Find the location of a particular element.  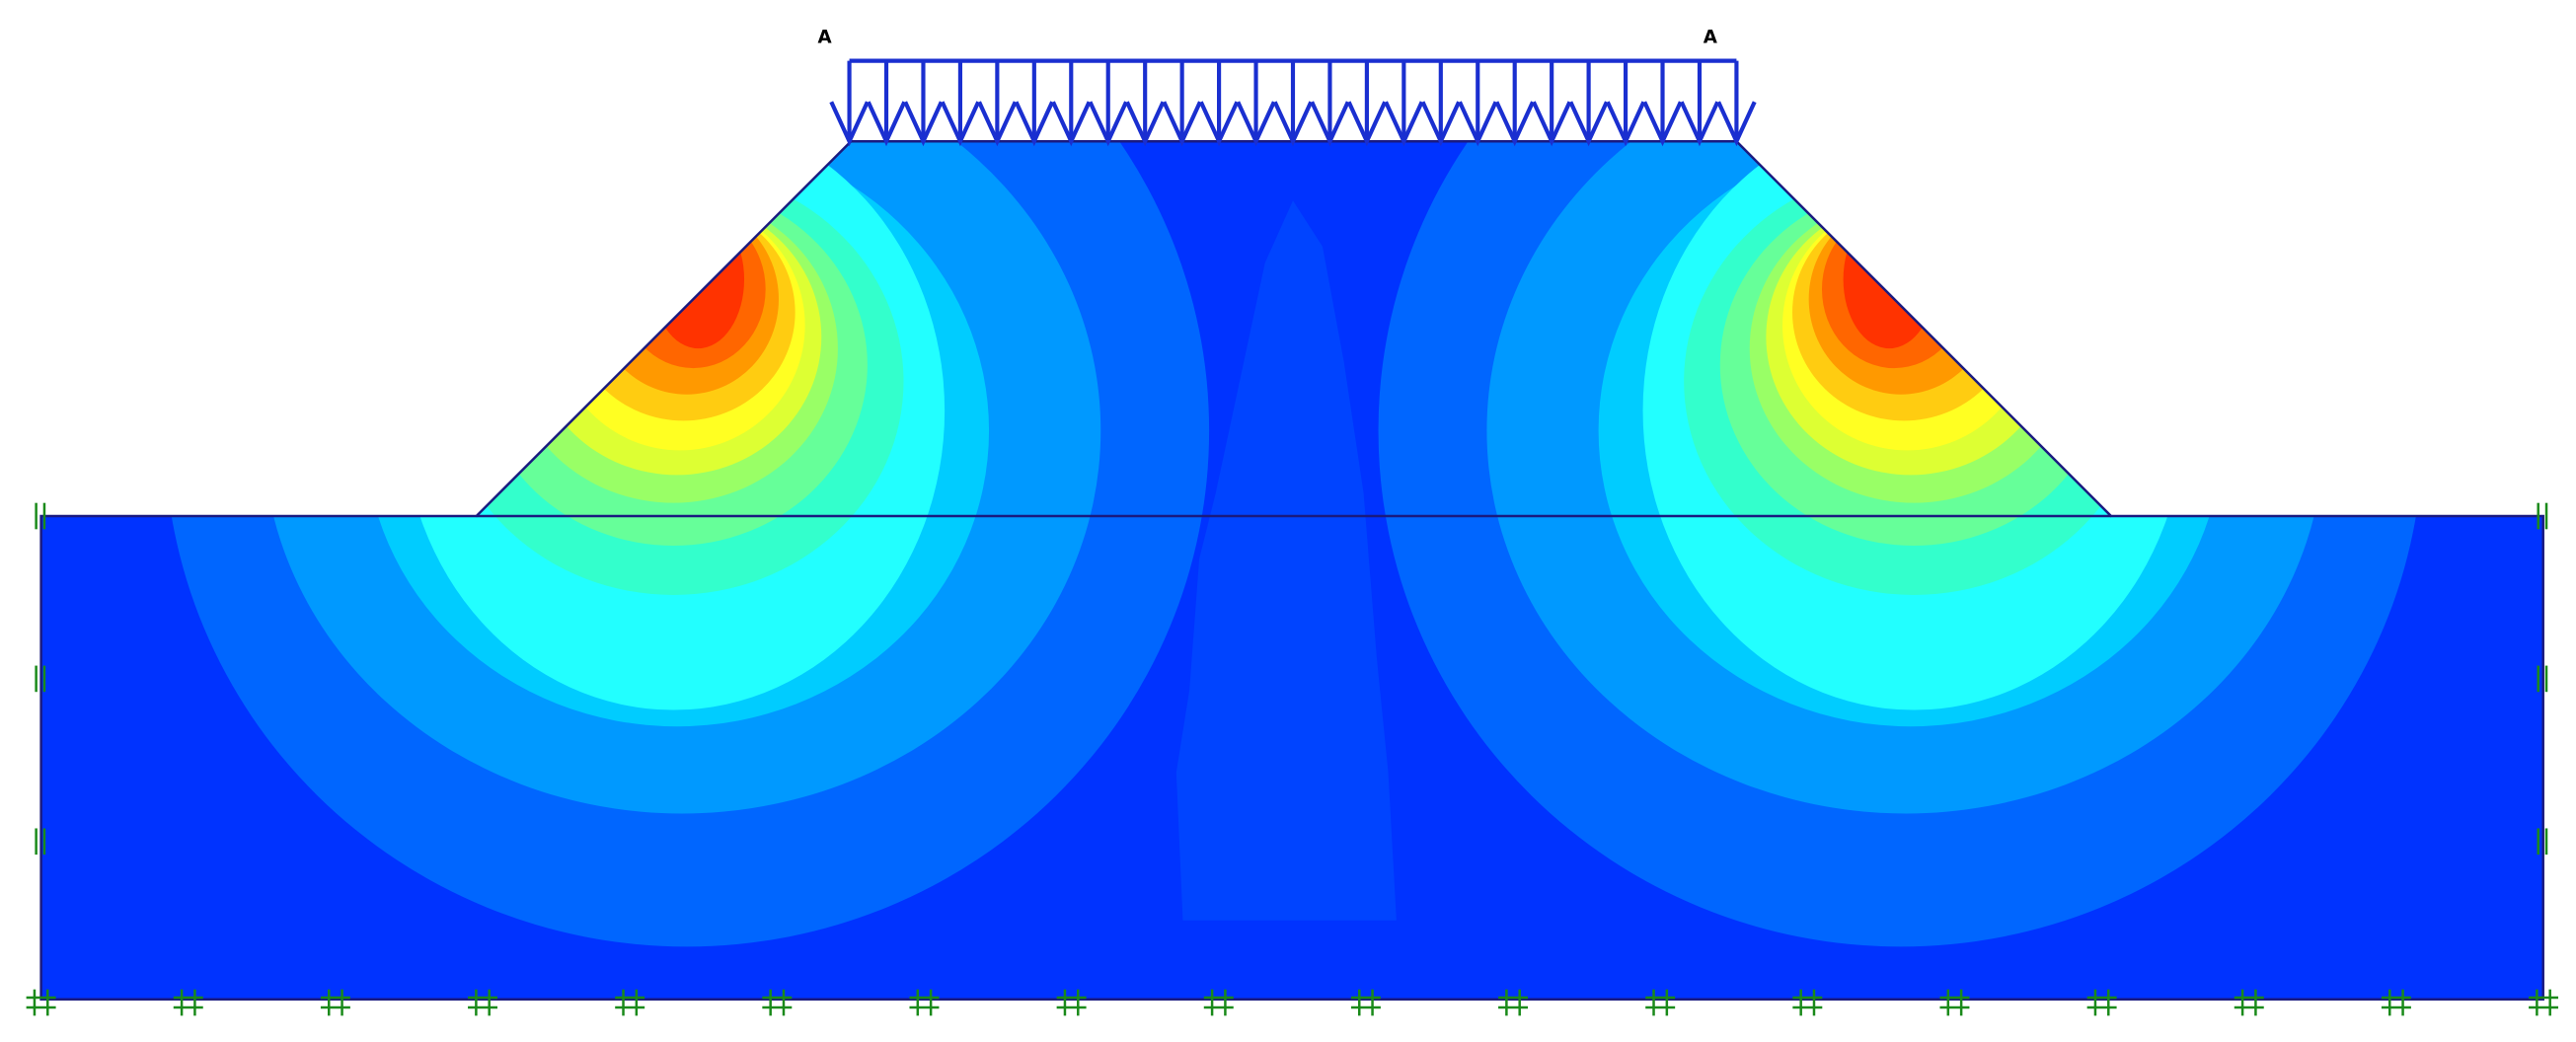

contour-center is located at coordinates (1286, 560).